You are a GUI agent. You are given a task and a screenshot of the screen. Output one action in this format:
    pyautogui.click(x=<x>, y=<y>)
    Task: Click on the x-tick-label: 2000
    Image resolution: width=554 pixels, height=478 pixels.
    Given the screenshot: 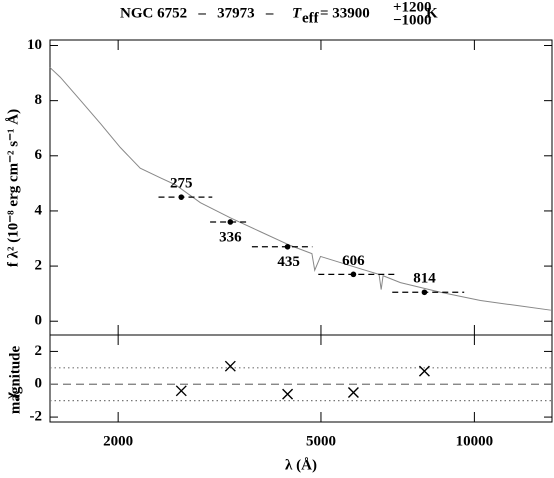 What is the action you would take?
    pyautogui.click(x=118, y=441)
    